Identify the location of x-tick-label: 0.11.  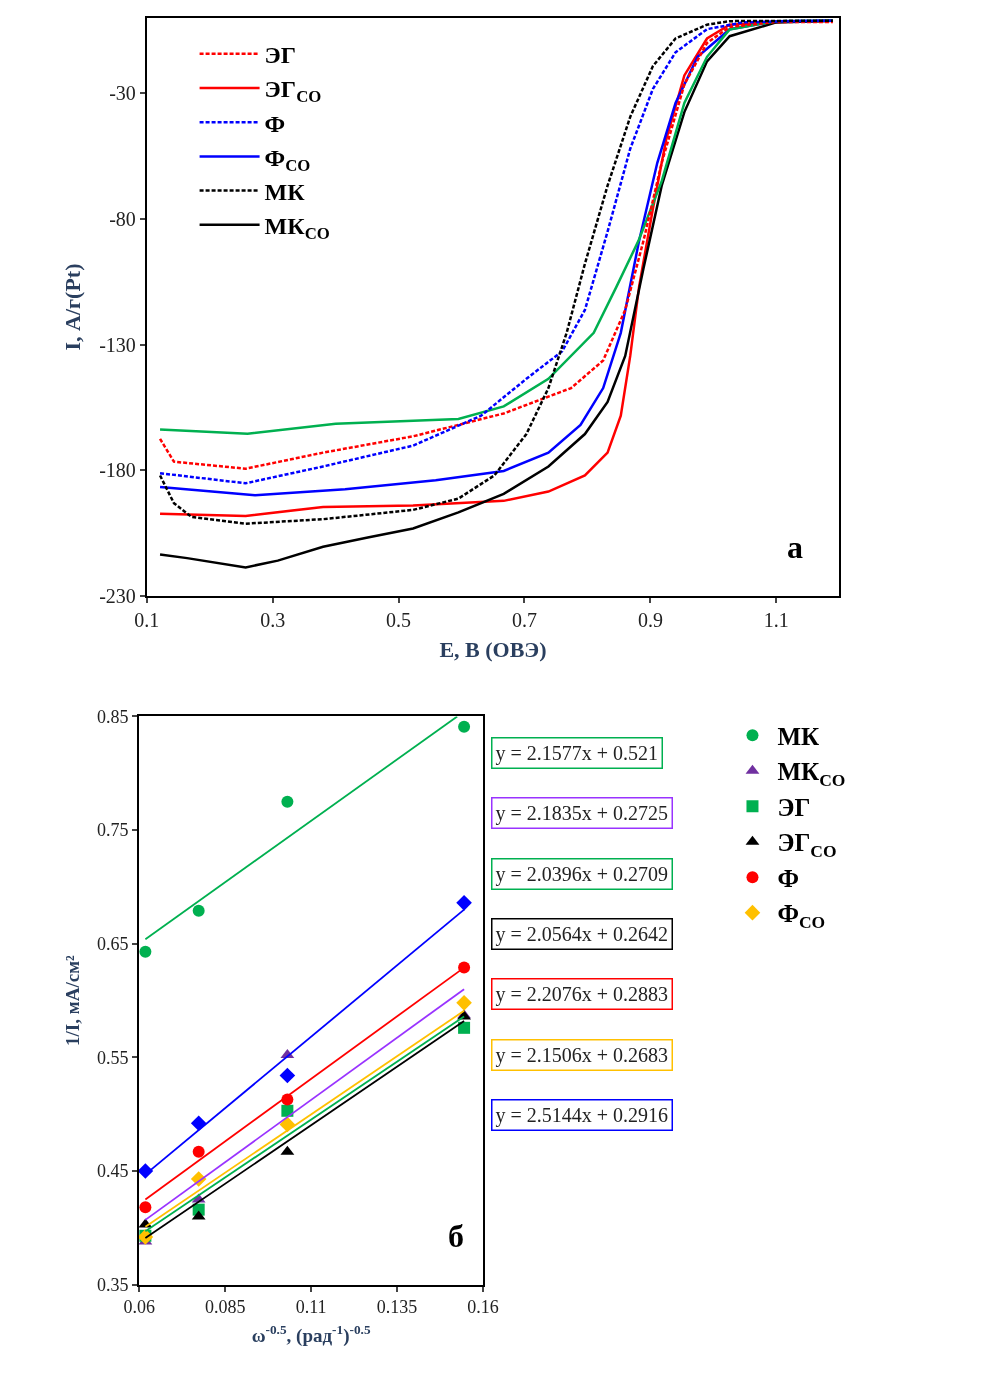
(311, 1307).